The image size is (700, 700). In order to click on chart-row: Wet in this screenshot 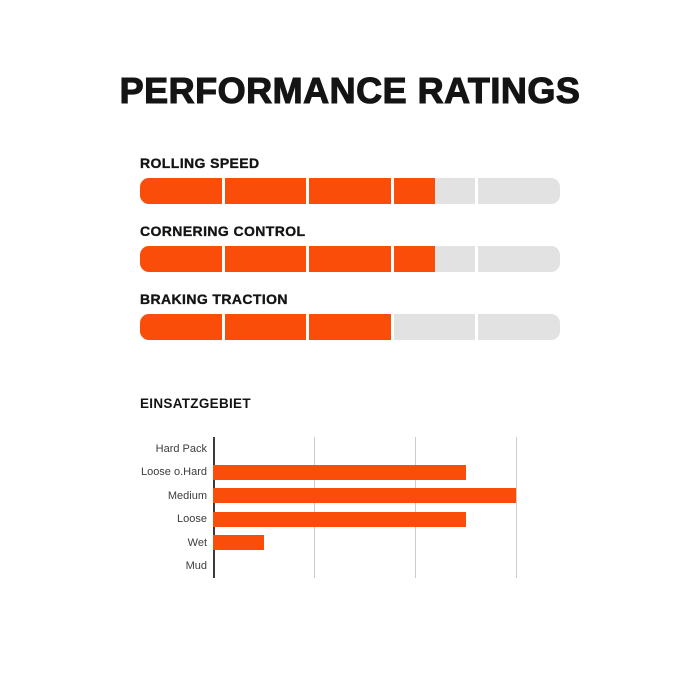, I will do `click(323, 543)`.